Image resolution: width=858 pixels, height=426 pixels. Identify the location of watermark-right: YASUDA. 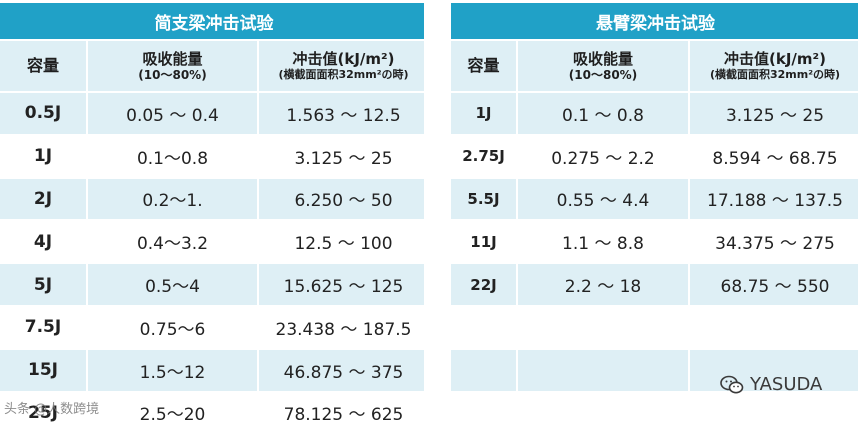
(771, 384).